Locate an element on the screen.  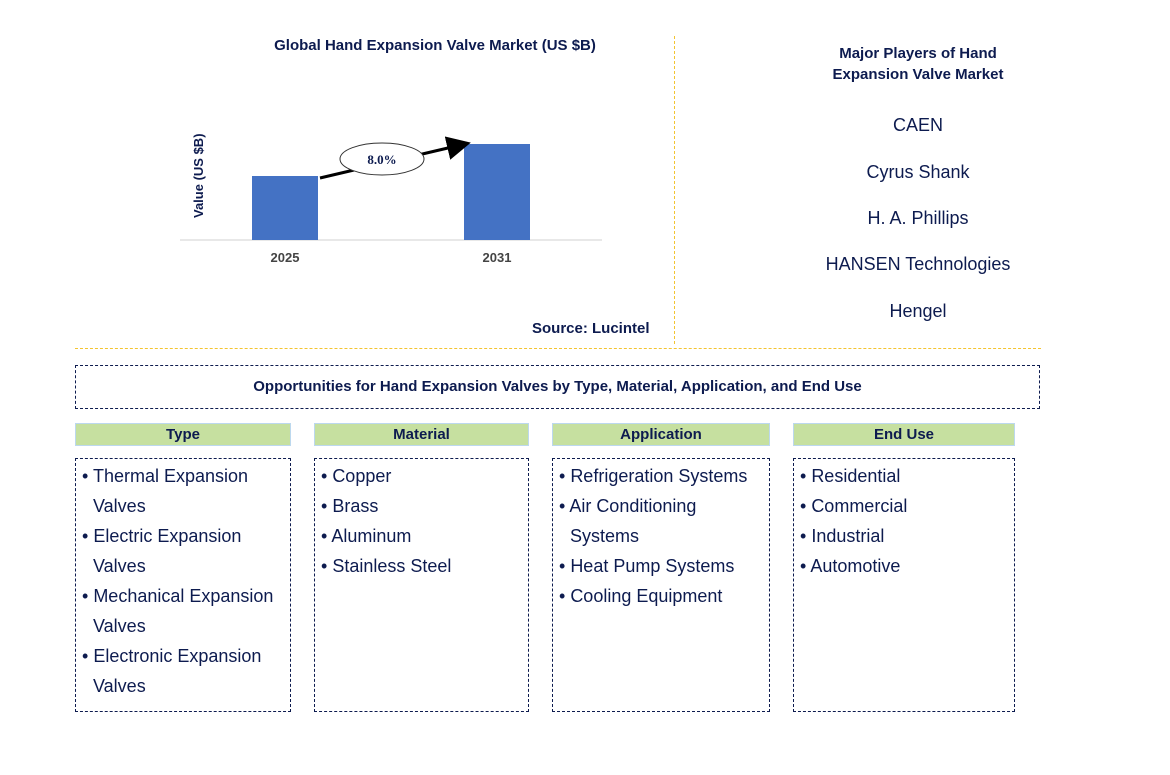
list-item: • Copper is located at coordinates (421, 476).